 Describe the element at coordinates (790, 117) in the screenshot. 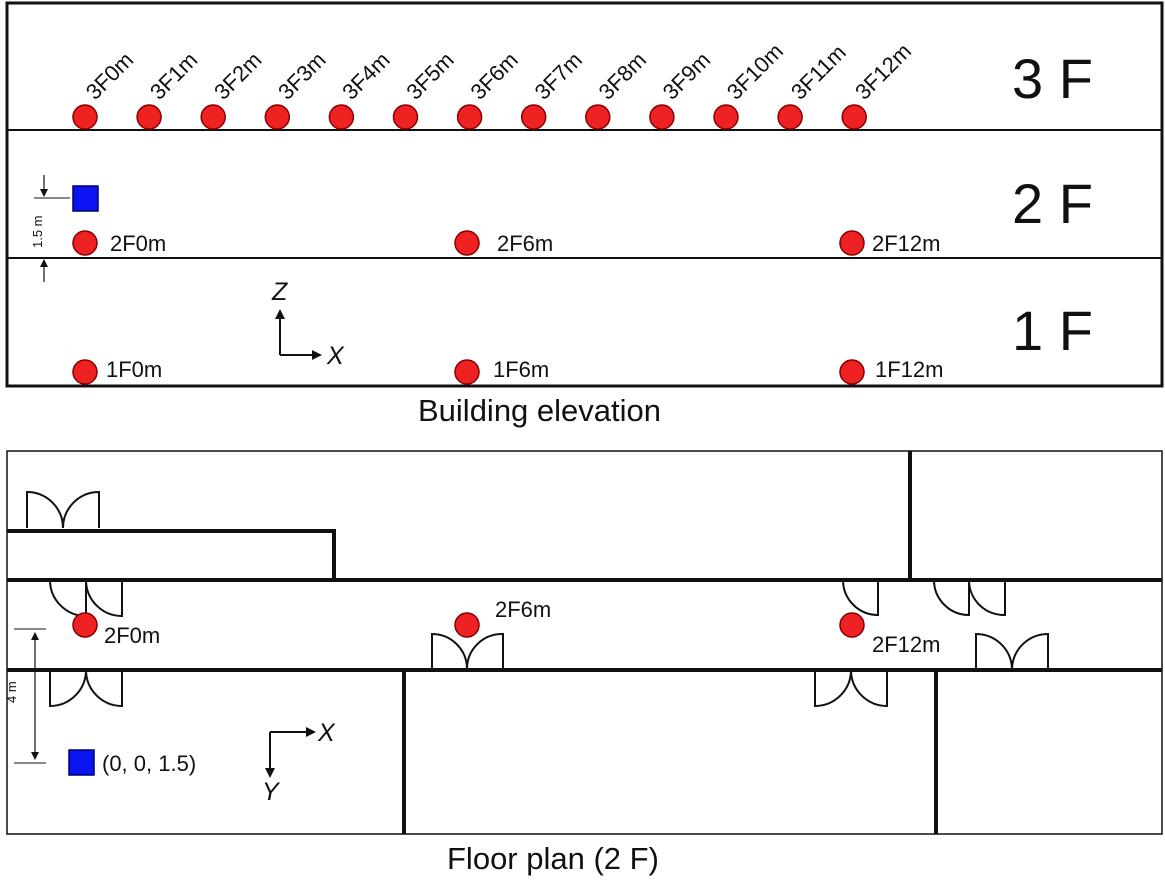

I see `receiver-3f11m` at that location.